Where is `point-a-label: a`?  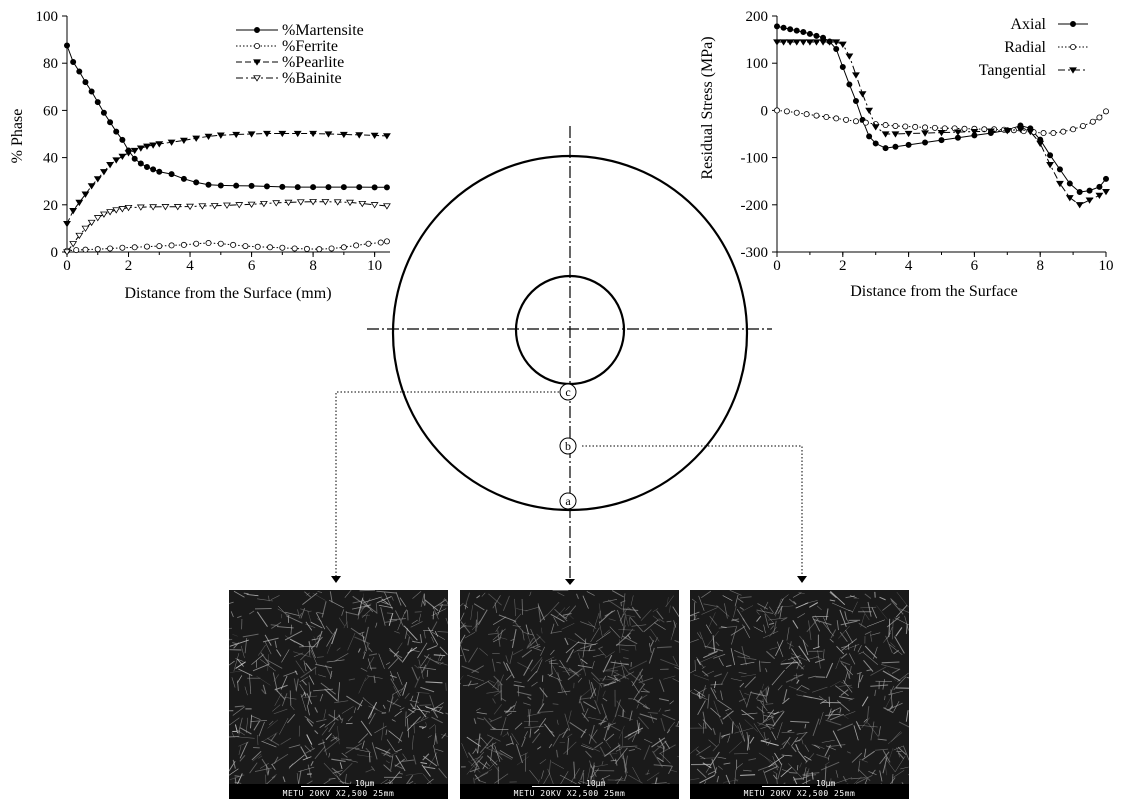
point-a-label: a is located at coordinates (568, 501).